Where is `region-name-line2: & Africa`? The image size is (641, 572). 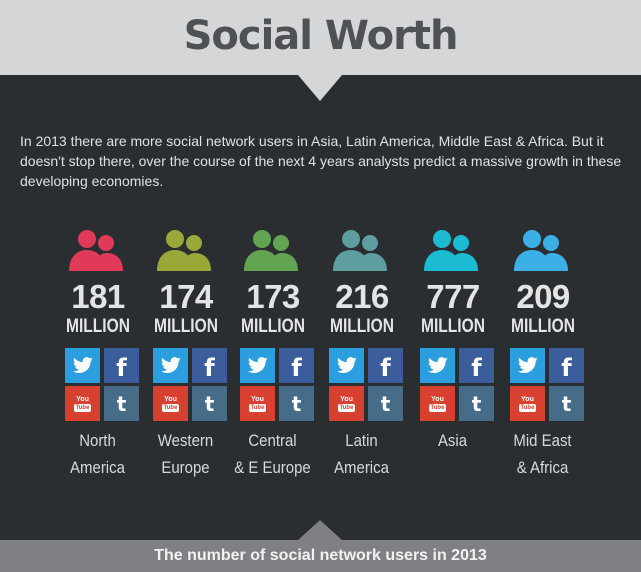 region-name-line2: & Africa is located at coordinates (542, 467).